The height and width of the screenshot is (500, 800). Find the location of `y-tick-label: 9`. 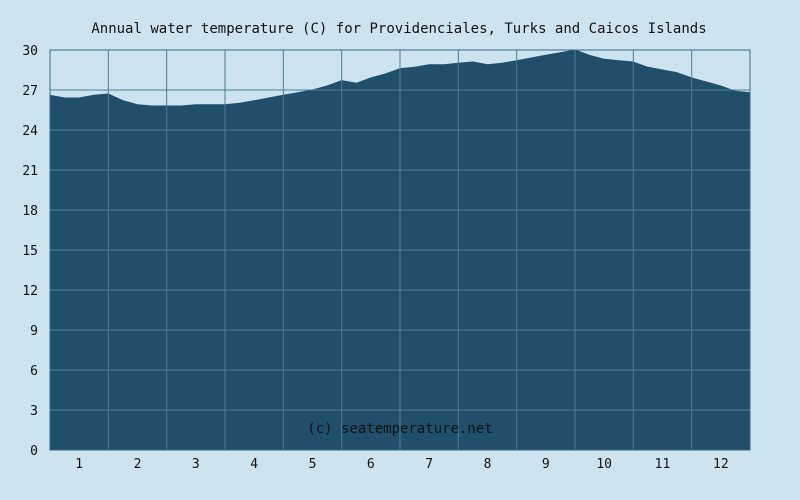

y-tick-label: 9 is located at coordinates (34, 331).